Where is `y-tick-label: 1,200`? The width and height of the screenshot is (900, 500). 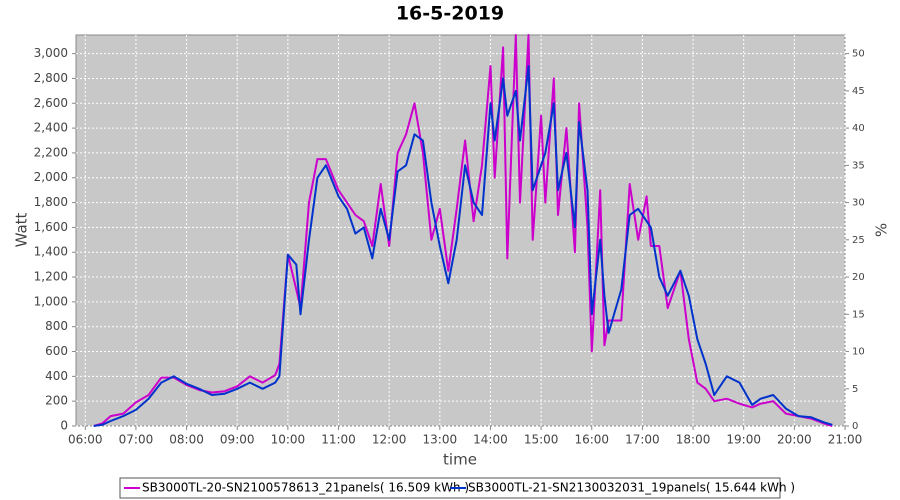 y-tick-label: 1,200 is located at coordinates (51, 277).